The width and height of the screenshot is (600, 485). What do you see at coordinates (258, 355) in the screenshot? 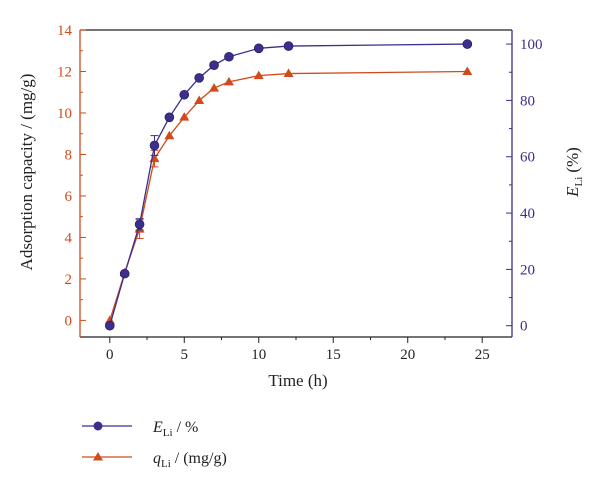
I see `x-tick-label: 10` at bounding box center [258, 355].